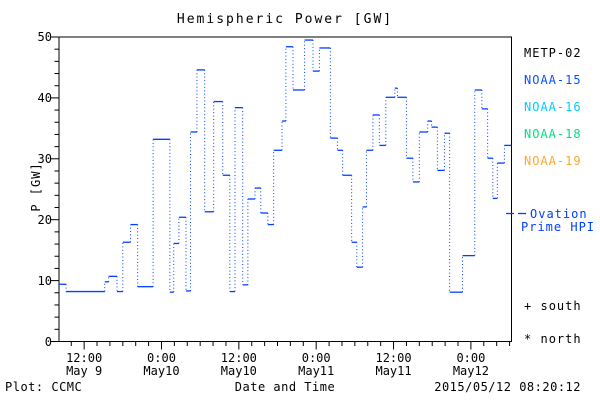 The height and width of the screenshot is (400, 600). What do you see at coordinates (561, 339) in the screenshot?
I see `legend-marker-north-label: north` at bounding box center [561, 339].